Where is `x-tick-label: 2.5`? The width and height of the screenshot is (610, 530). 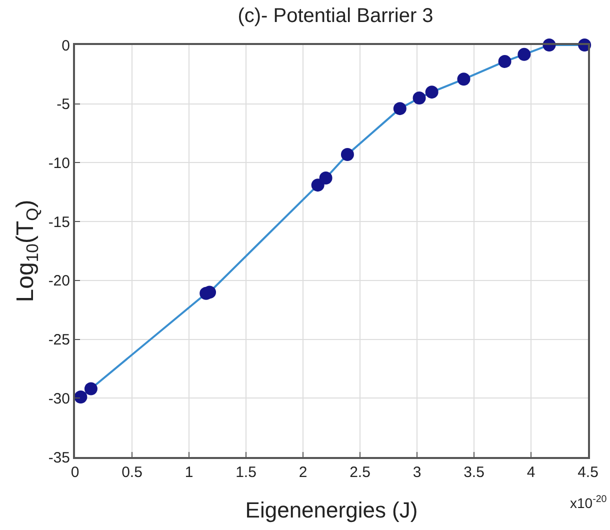 x-tick-label: 2.5 is located at coordinates (360, 472).